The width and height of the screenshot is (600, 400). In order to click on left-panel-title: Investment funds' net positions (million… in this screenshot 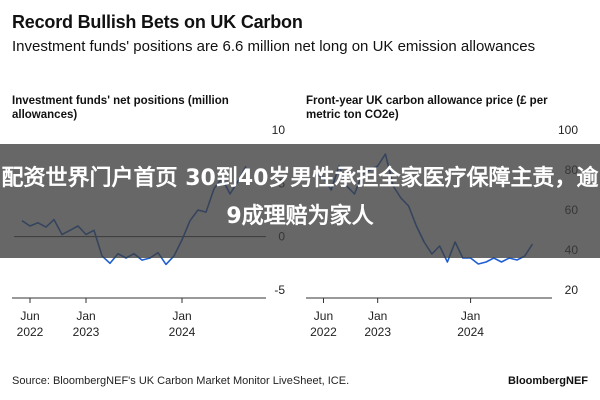, I will do `click(120, 108)`.